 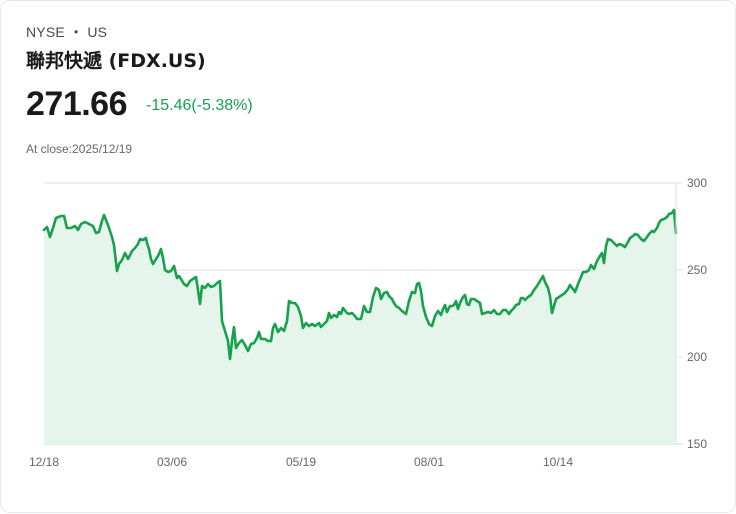 What do you see at coordinates (697, 183) in the screenshot?
I see `y-tick-label: 300` at bounding box center [697, 183].